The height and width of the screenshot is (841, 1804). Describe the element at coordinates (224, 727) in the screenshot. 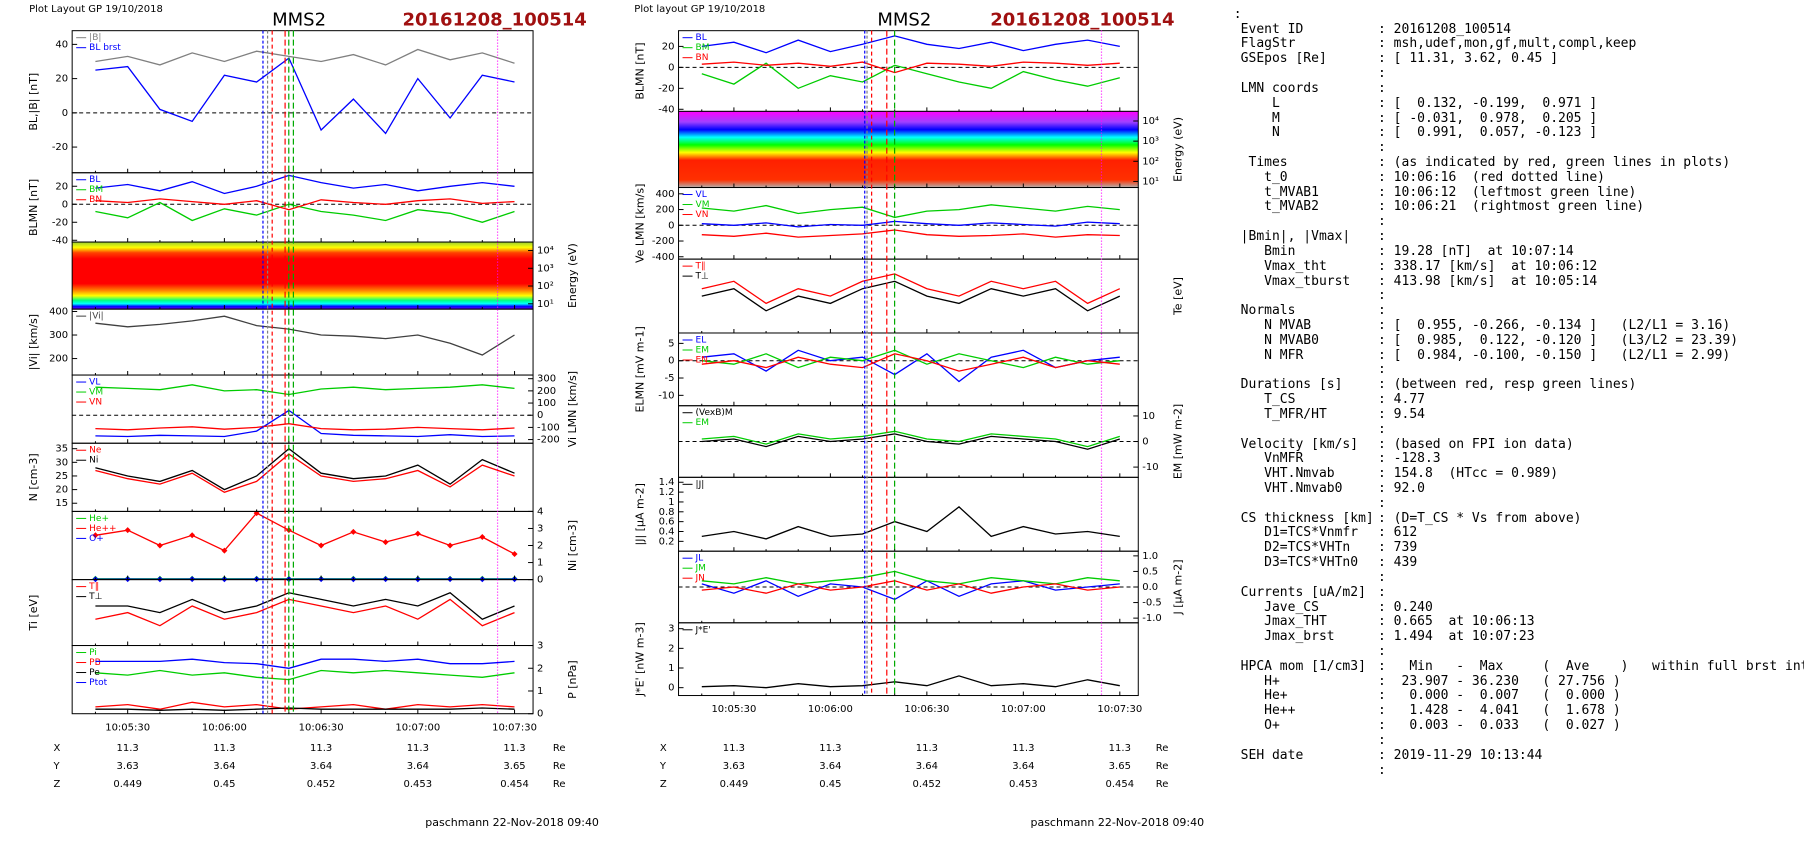

I see `x-tick-label: 10:06:00` at that location.